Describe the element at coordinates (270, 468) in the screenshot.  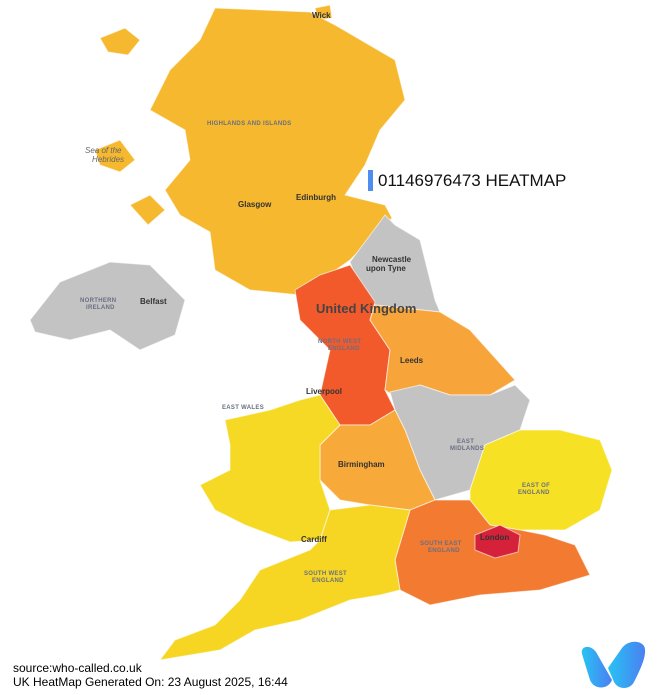
I see `region-wales` at that location.